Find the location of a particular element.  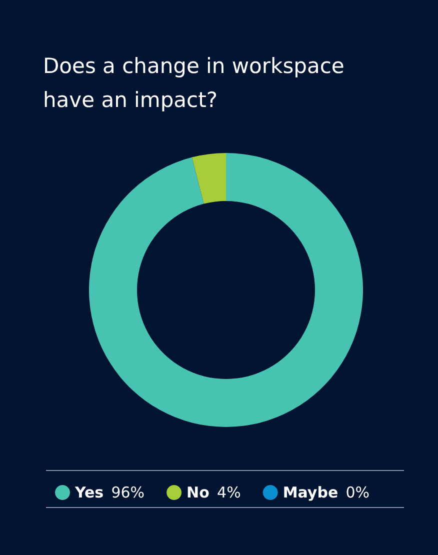

text: 0% is located at coordinates (358, 493).